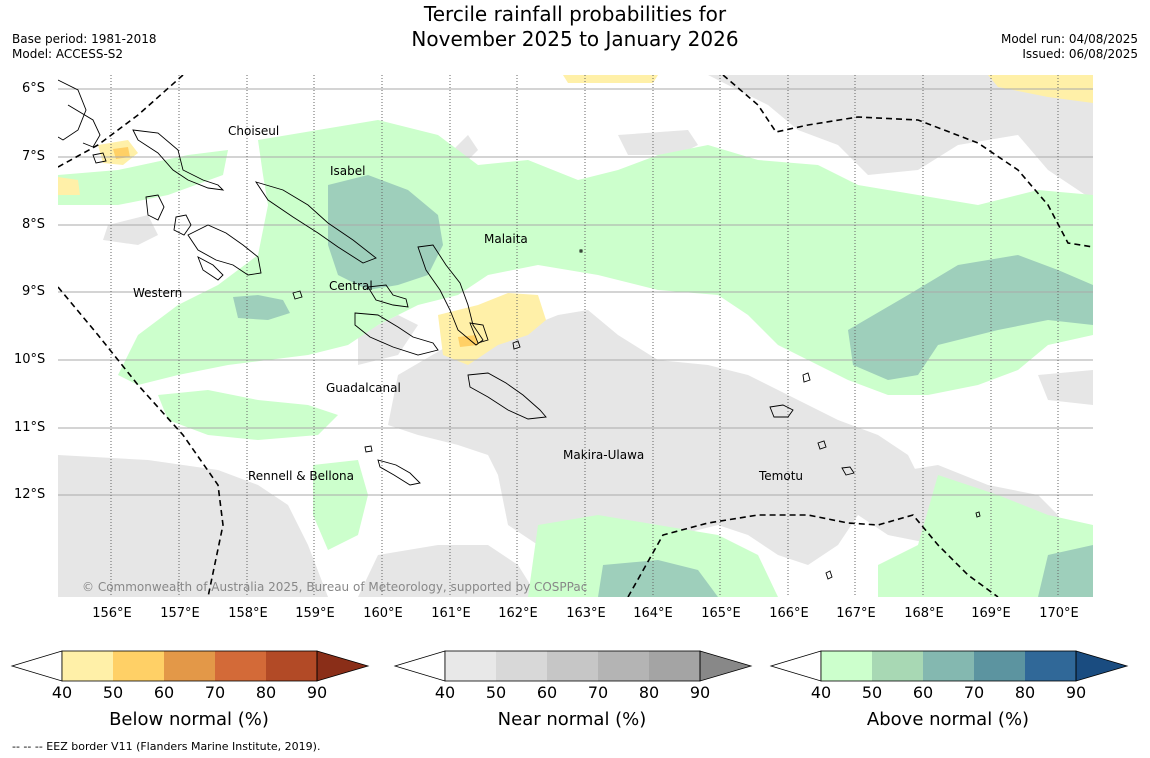 This screenshot has width=1150, height=758. What do you see at coordinates (385, 232) in the screenshot?
I see `above-normal-strong-region-isabel` at bounding box center [385, 232].